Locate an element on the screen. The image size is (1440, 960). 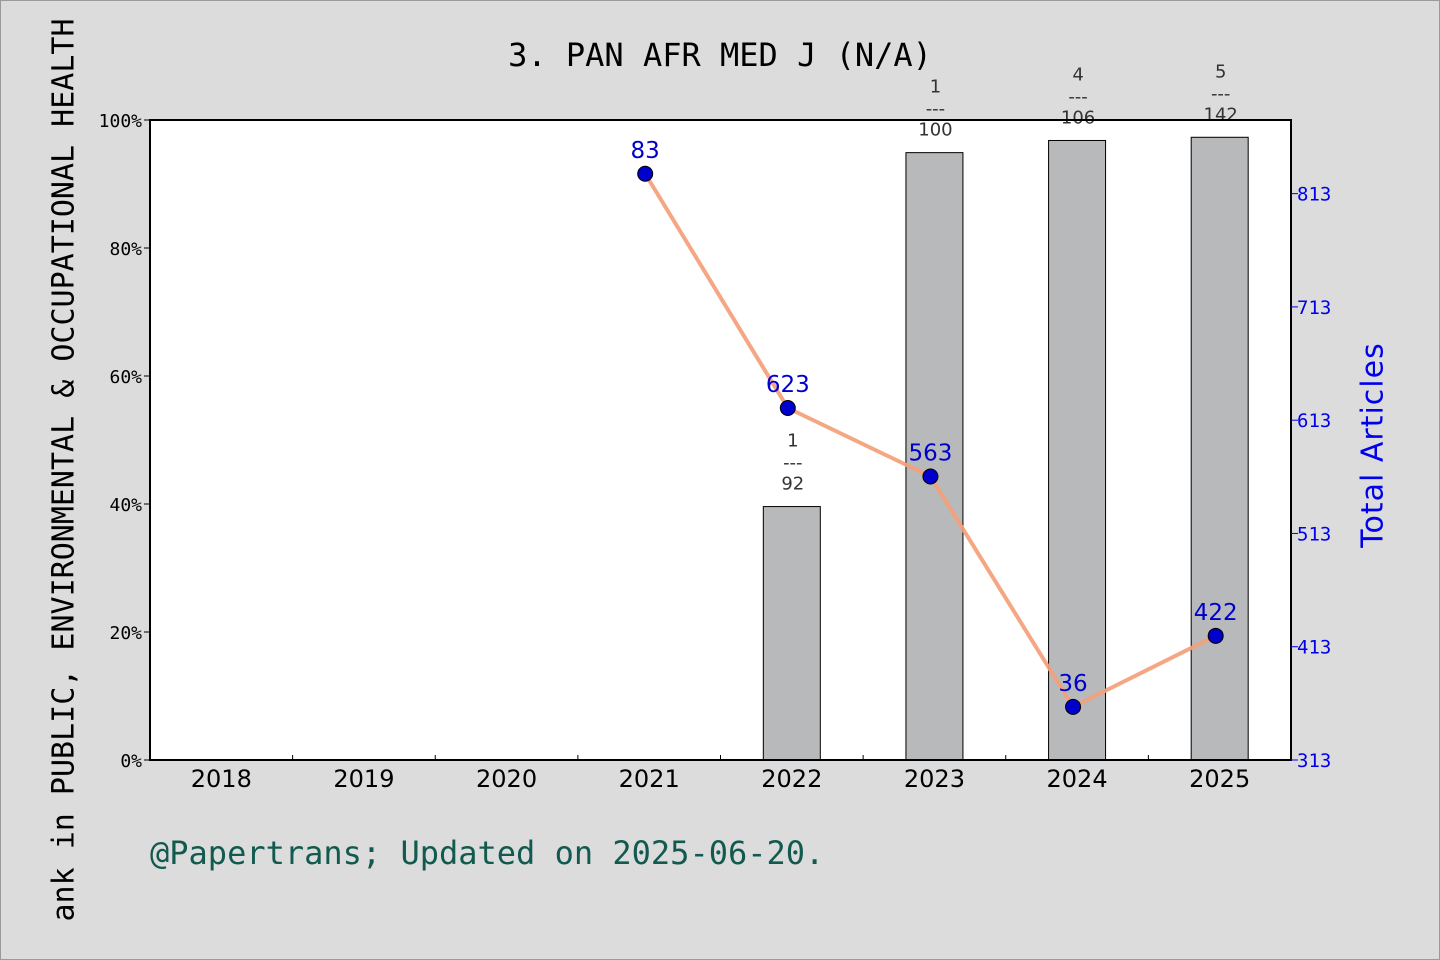
bar-label-bottom: 100 is located at coordinates (935, 130).